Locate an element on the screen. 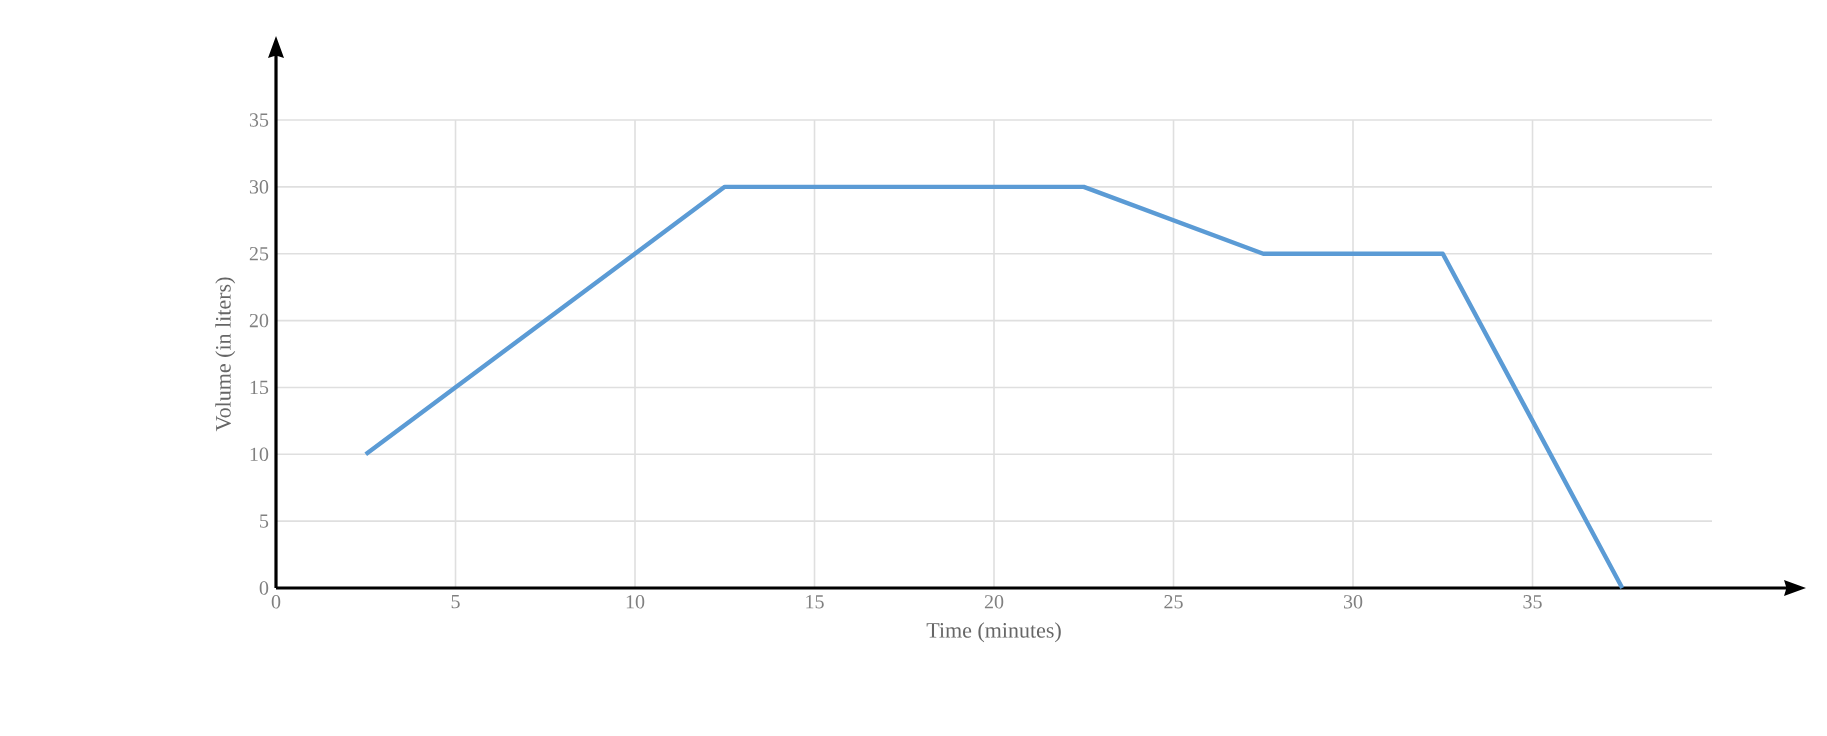  x-tick-label: 0 is located at coordinates (276, 602).